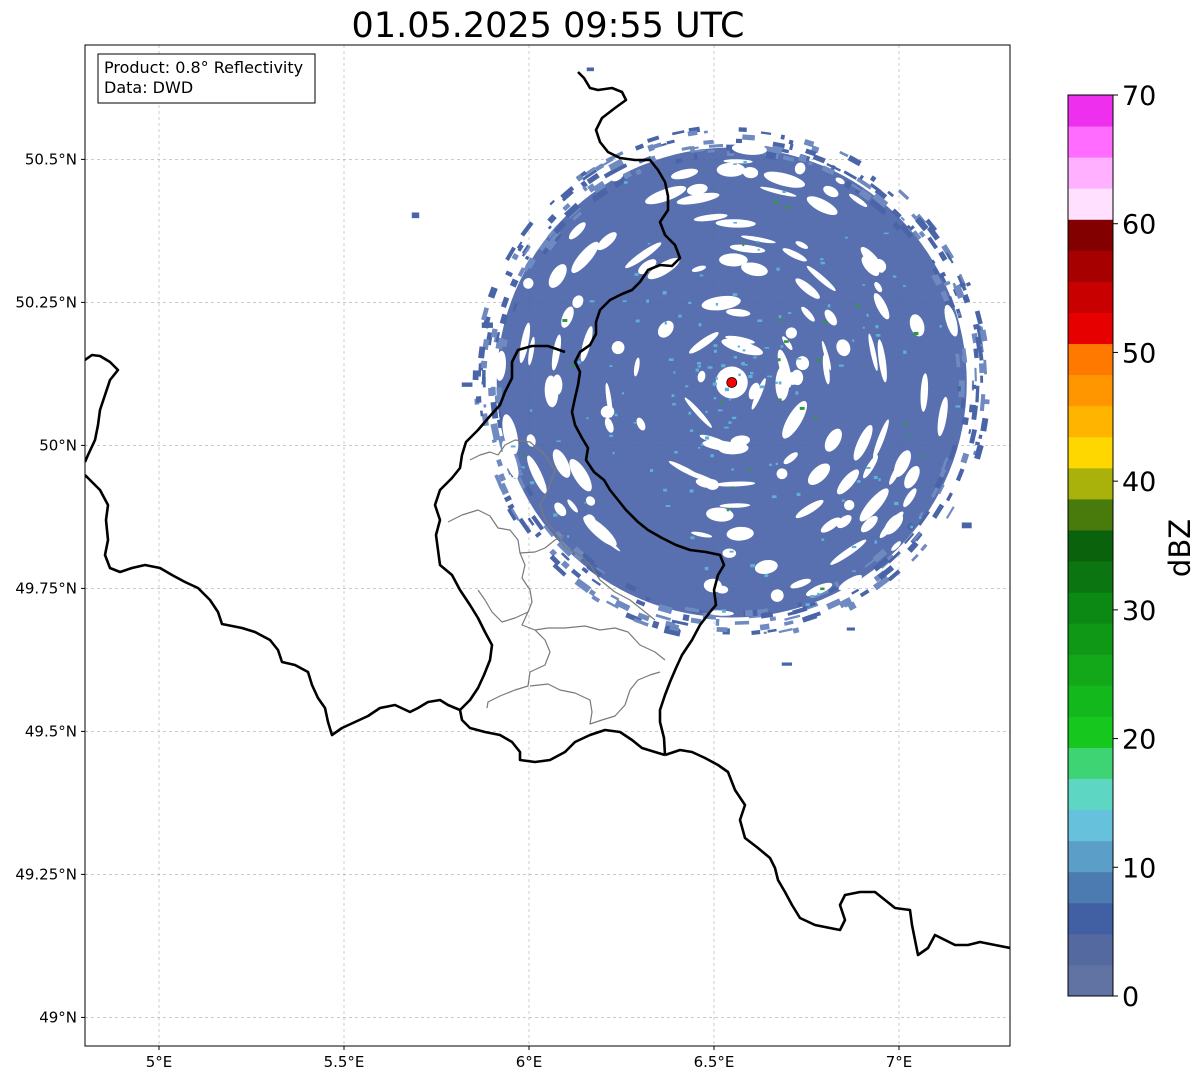 The width and height of the screenshot is (1202, 1081). What do you see at coordinates (529, 1062) in the screenshot?
I see `lon-tick-label: 6°E` at bounding box center [529, 1062].